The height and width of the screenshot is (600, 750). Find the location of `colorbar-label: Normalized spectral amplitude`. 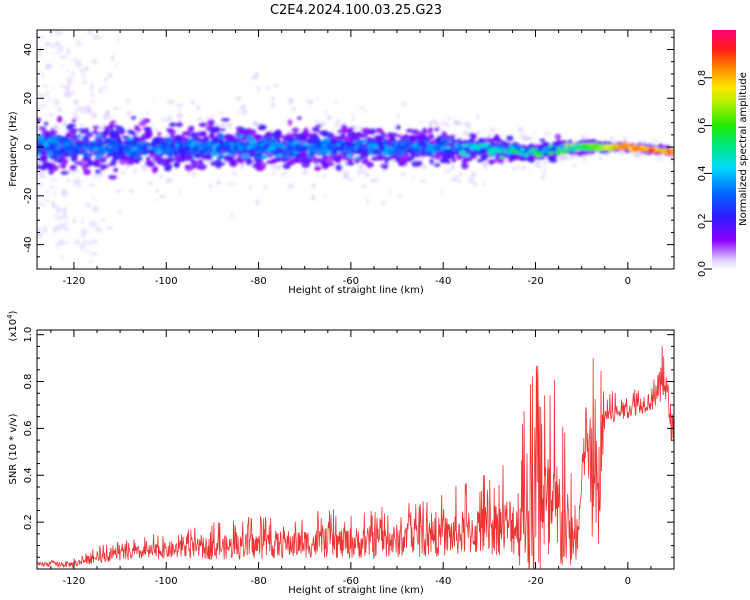

colorbar-label: Normalized spectral amplitude is located at coordinates (743, 149).